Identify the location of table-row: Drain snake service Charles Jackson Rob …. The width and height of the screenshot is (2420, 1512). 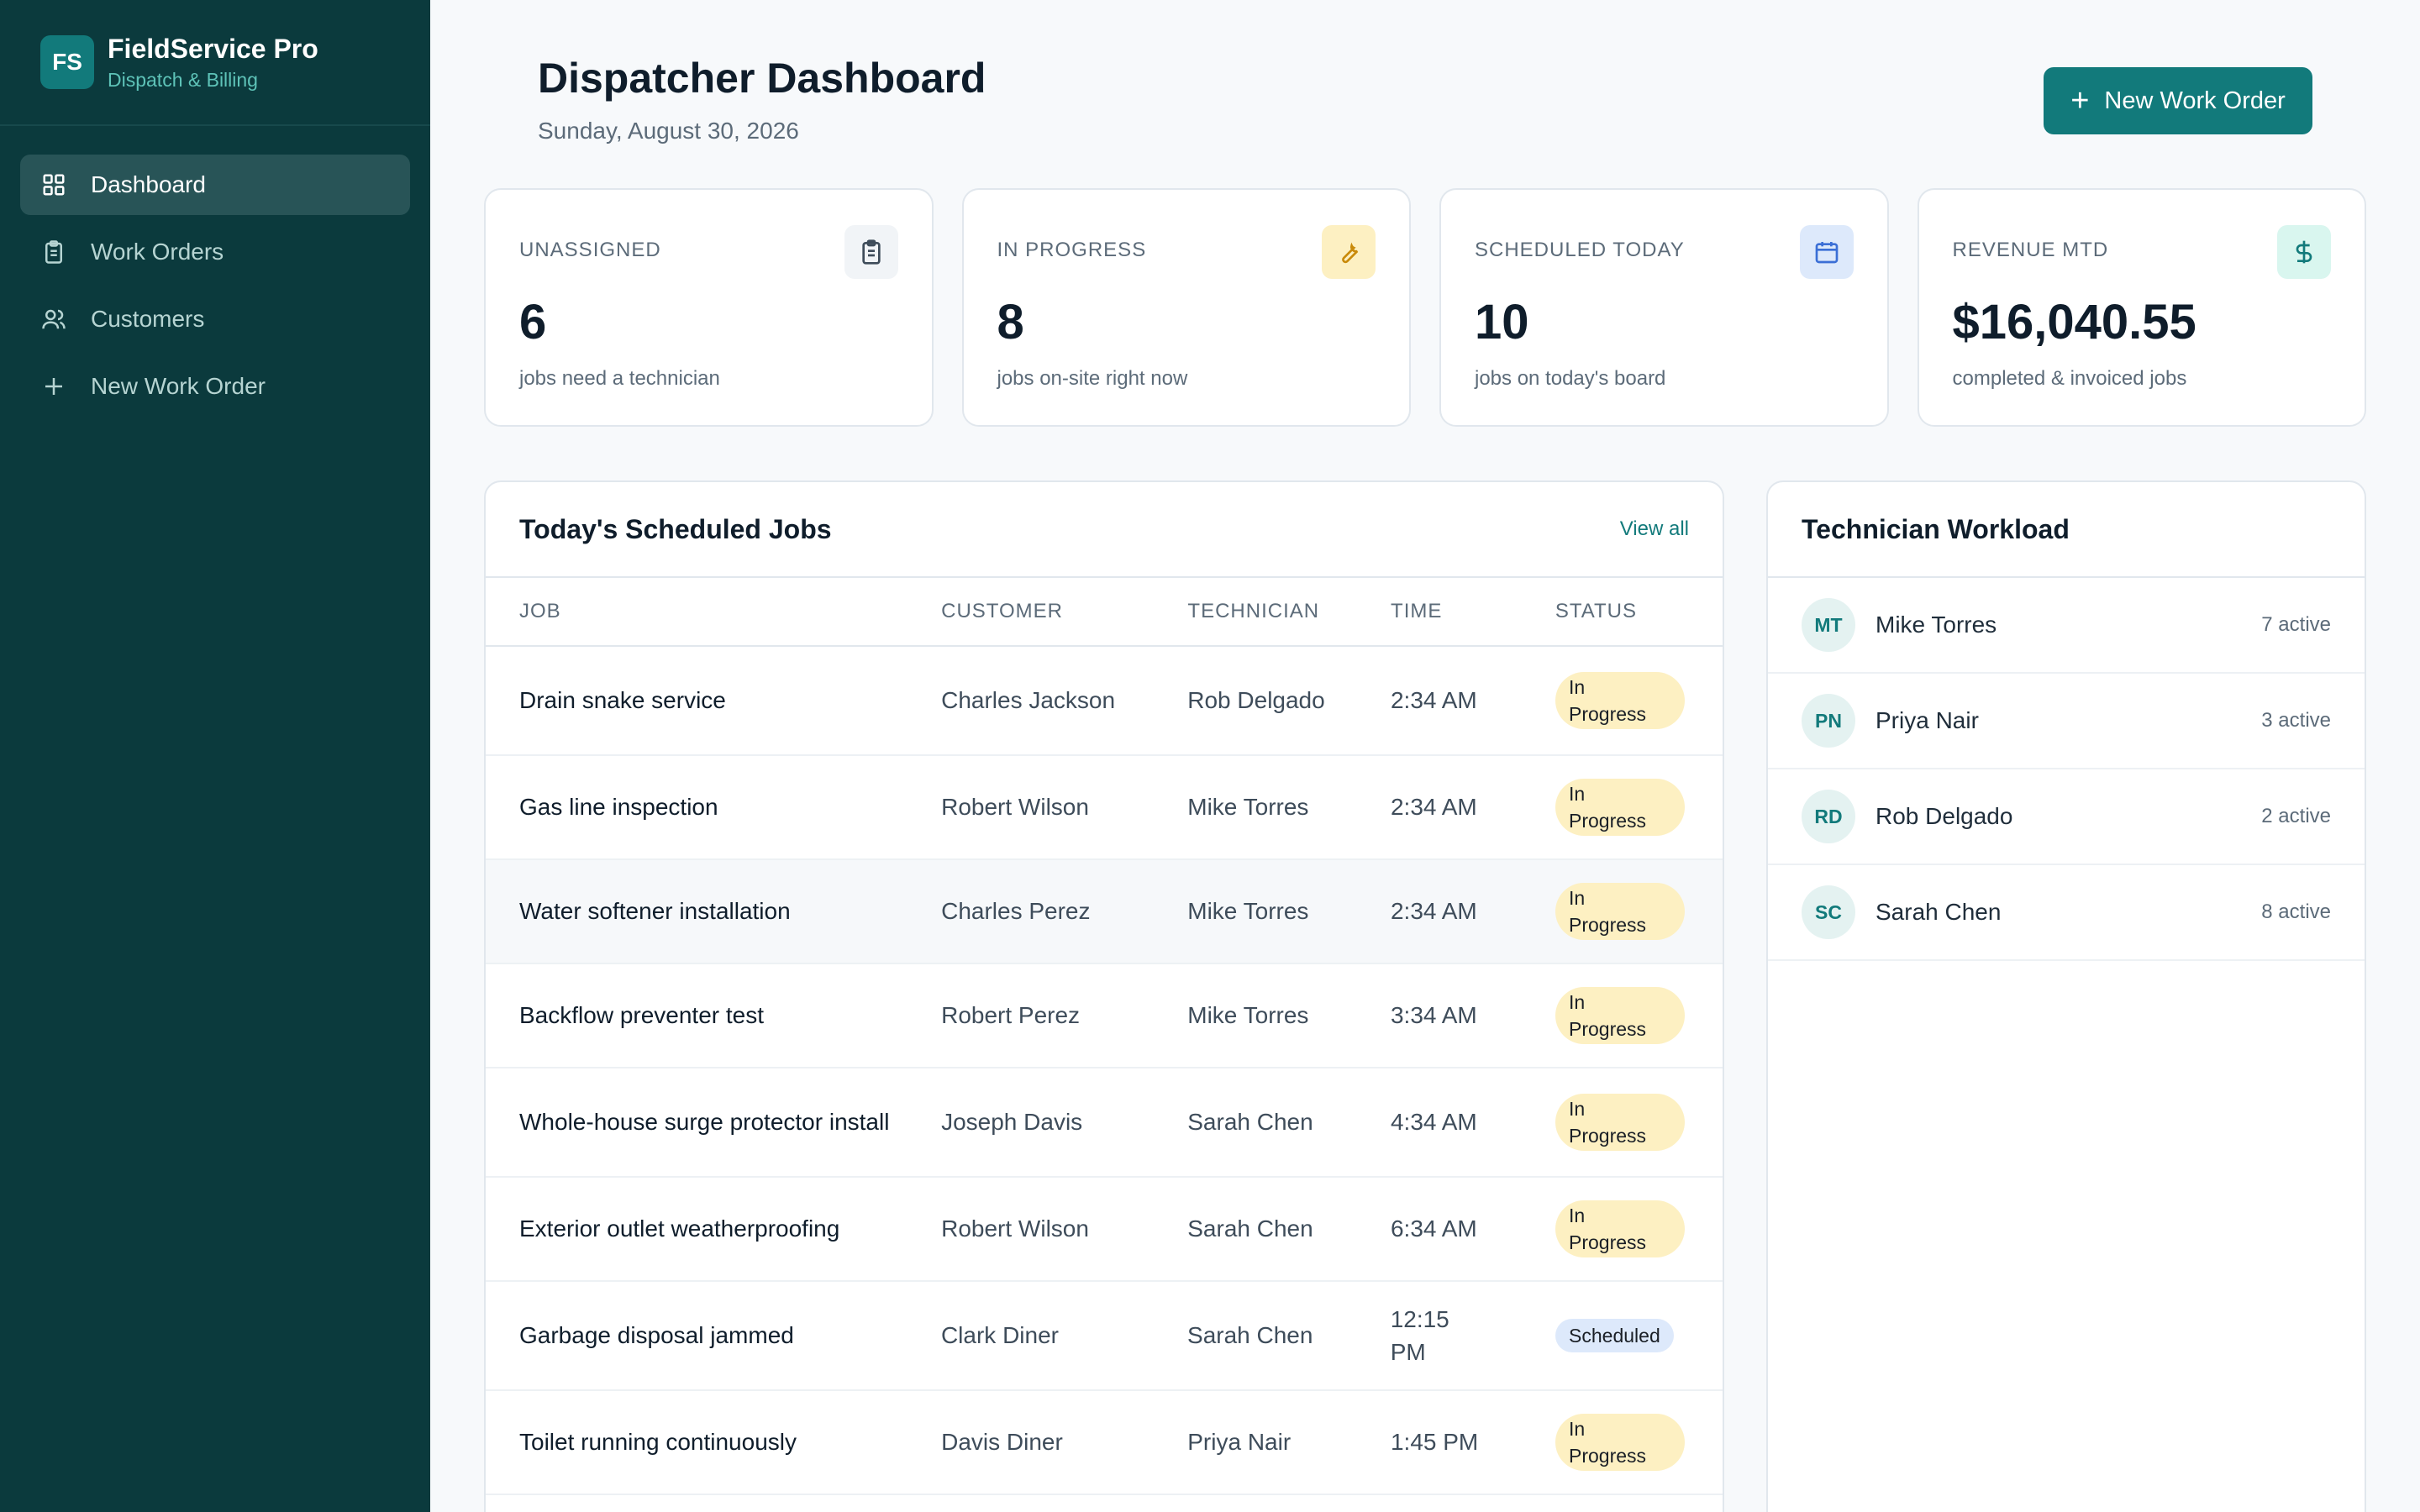
(1104, 701).